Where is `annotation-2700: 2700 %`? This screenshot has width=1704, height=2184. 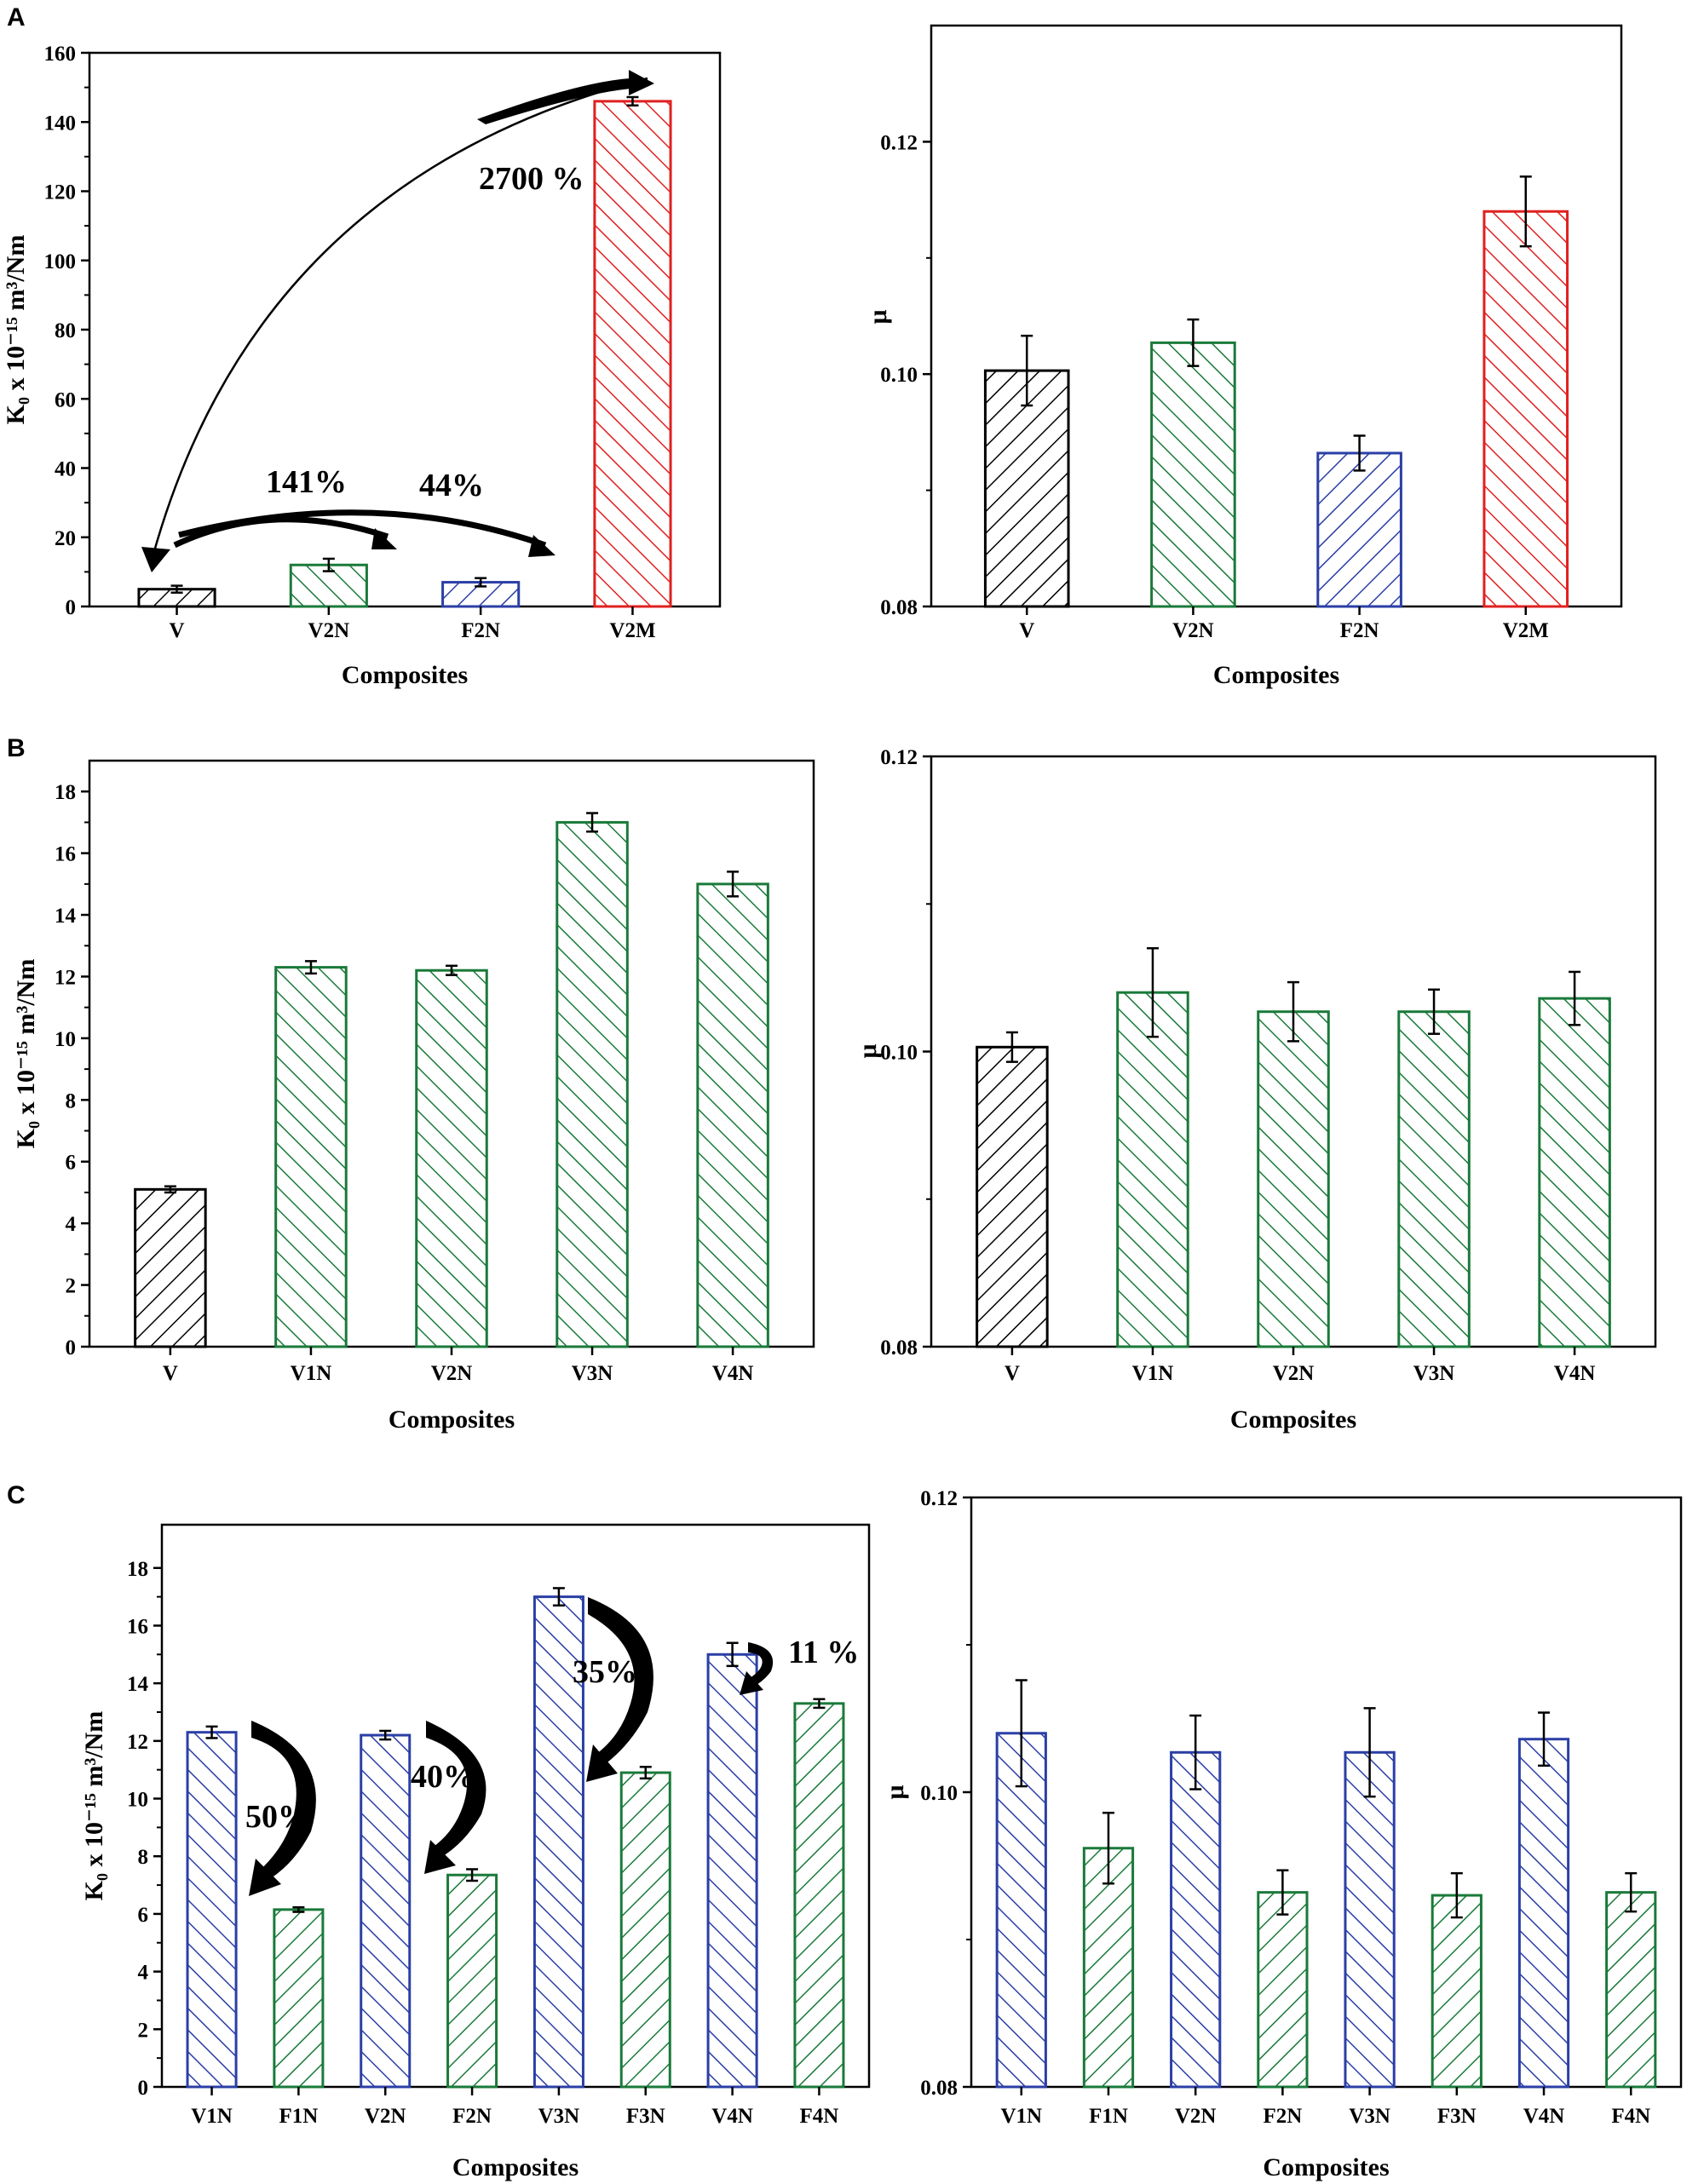
annotation-2700: 2700 % is located at coordinates (531, 179).